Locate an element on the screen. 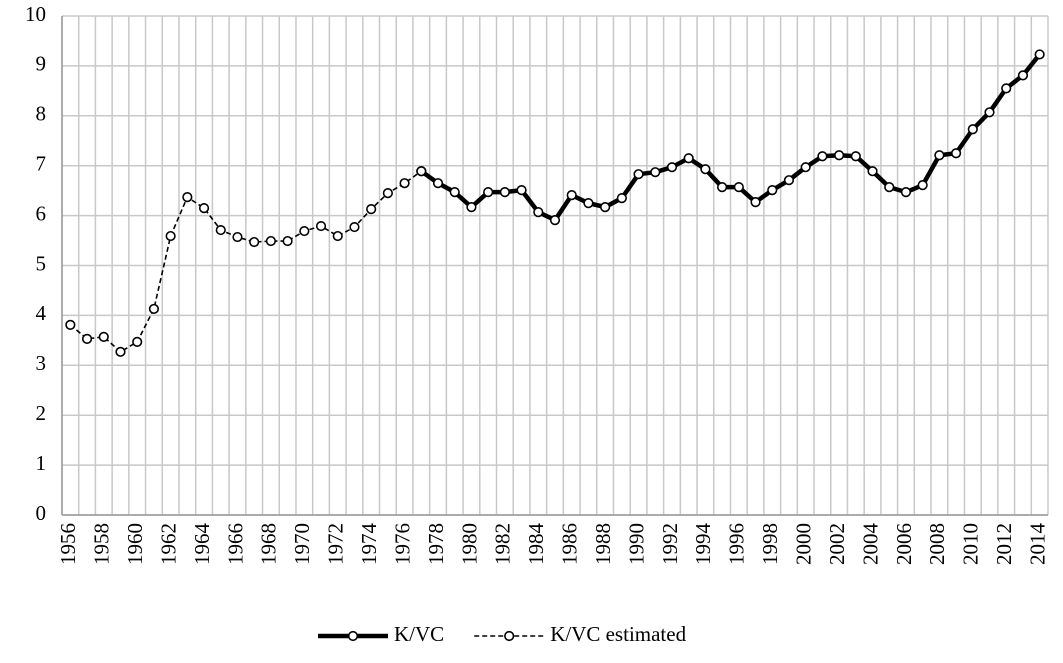 This screenshot has height=663, width=1063. y-tick-label: 6 is located at coordinates (41, 213).